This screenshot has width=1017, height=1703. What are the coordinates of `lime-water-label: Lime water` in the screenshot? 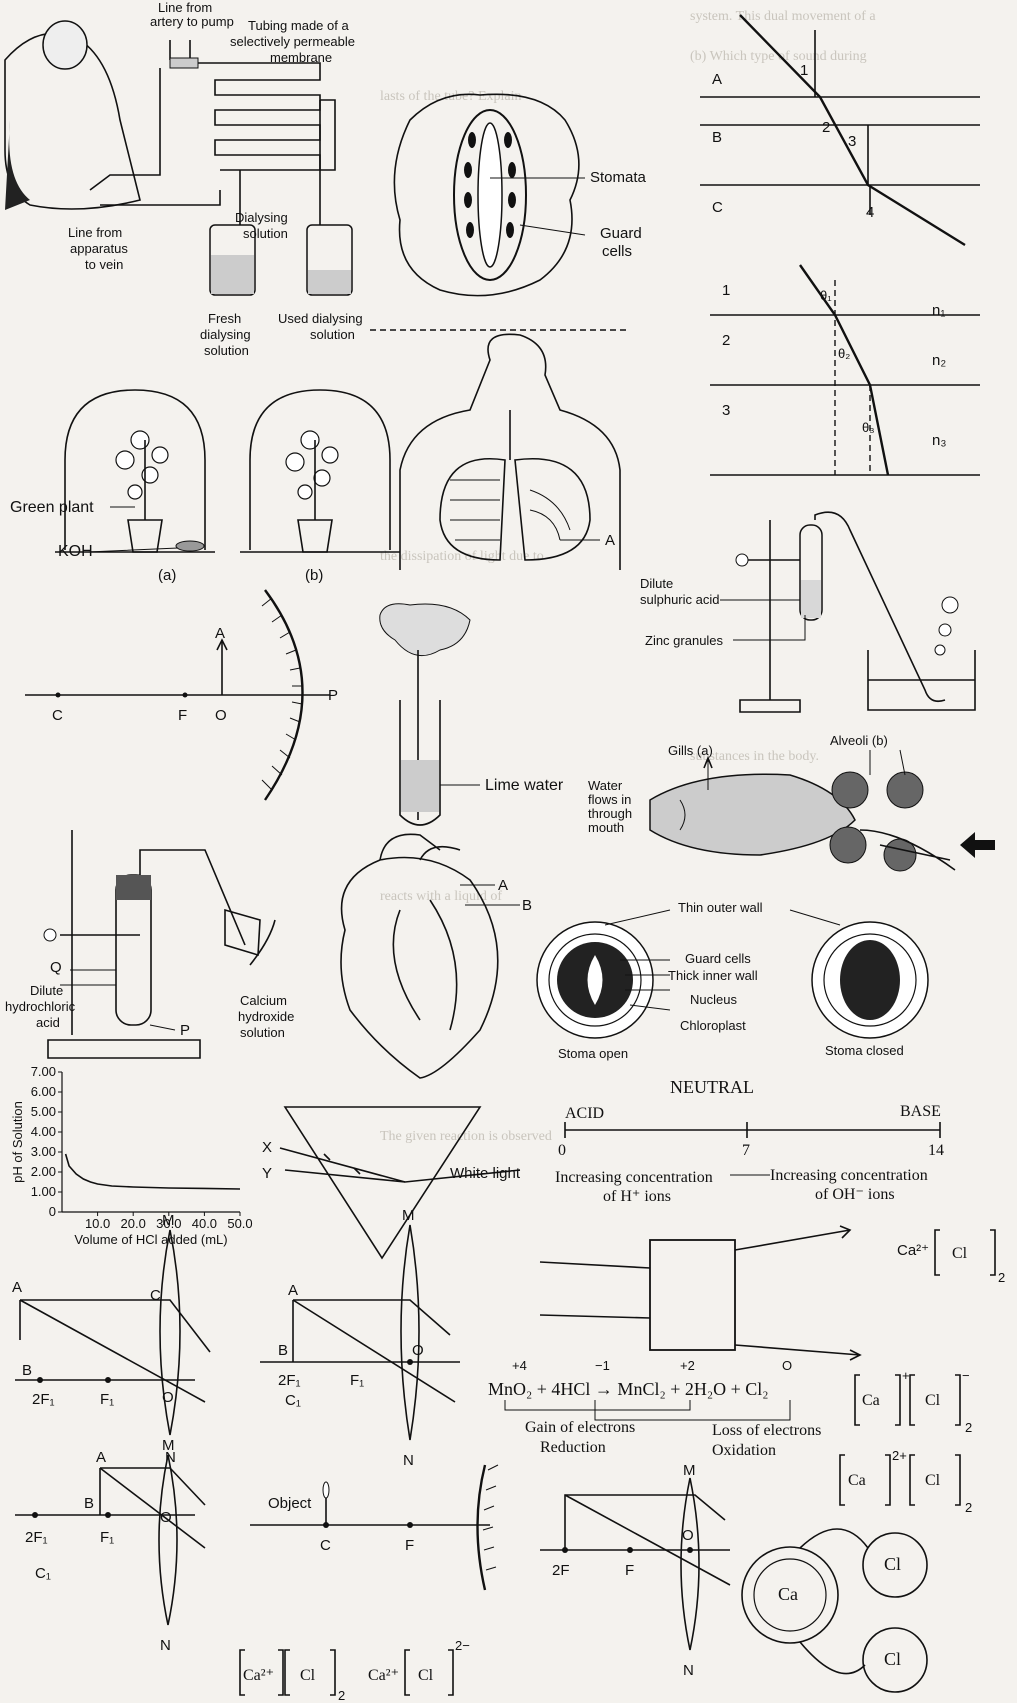 It's located at (524, 785).